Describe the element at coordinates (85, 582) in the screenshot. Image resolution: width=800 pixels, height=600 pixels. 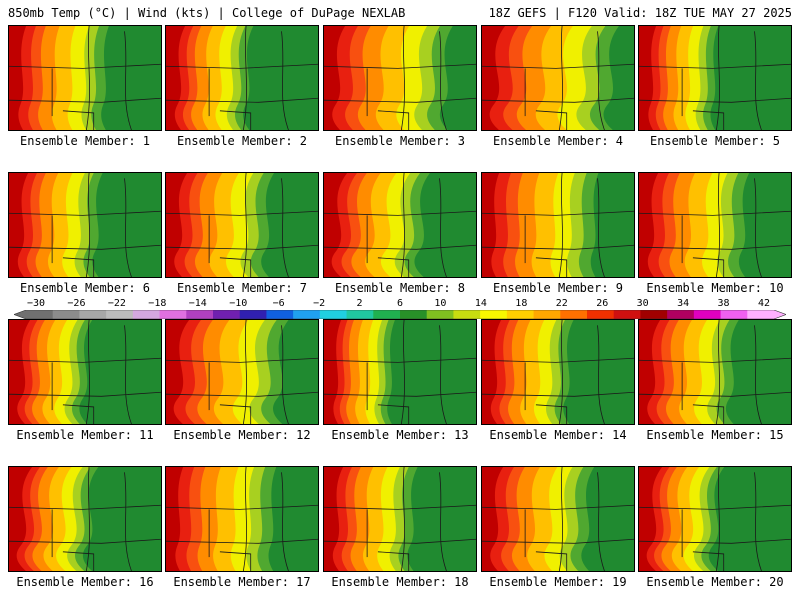
I see `ensemble-member-label: Ensemble Member: 16` at that location.